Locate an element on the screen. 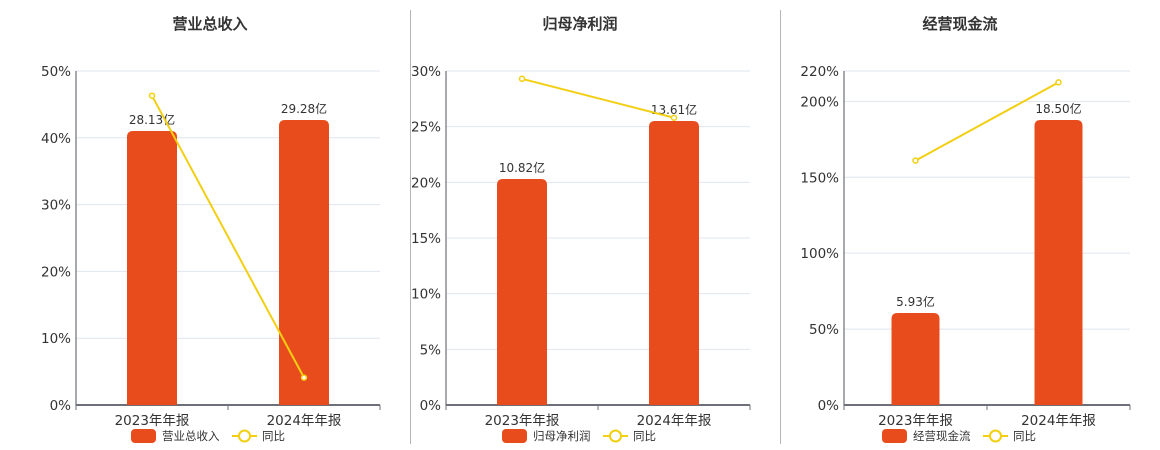  legend: 归母净利润 同比 is located at coordinates (579, 436).